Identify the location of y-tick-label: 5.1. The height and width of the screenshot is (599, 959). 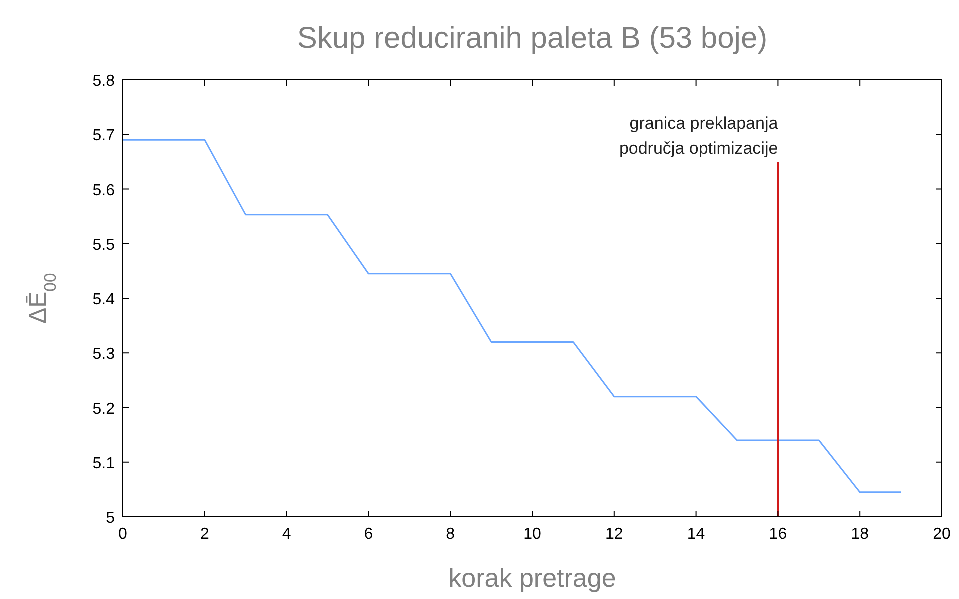
(104, 463).